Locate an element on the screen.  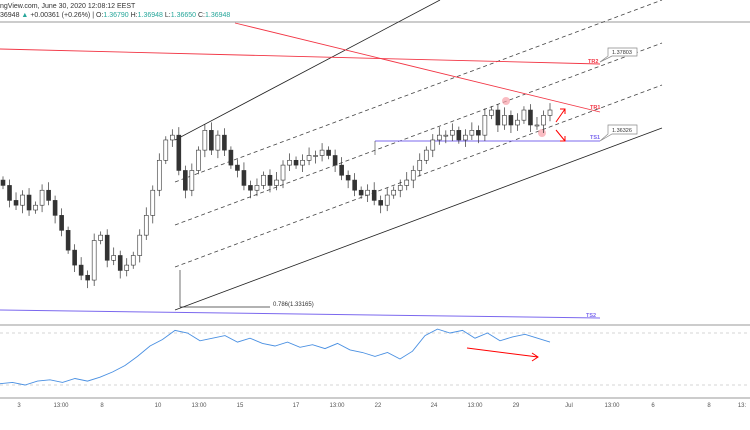
ts1-label: TS1 is located at coordinates (595, 138).